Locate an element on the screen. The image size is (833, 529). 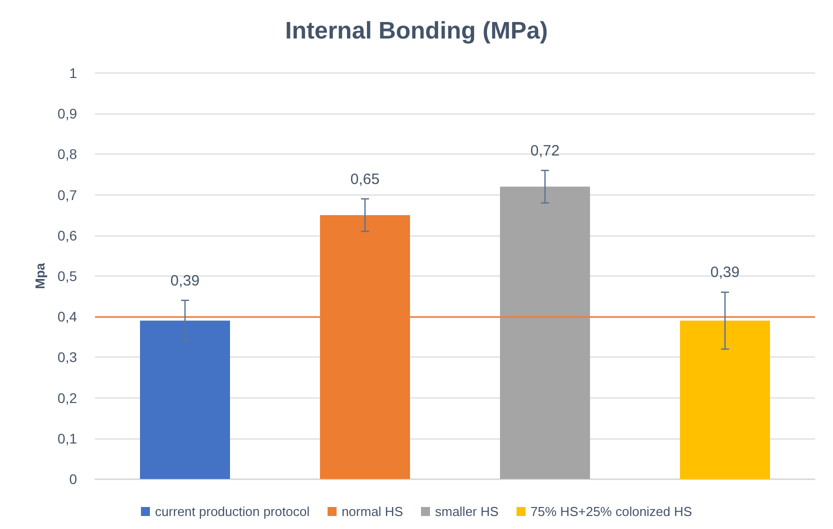
y-tick-label: 0,7 is located at coordinates (68, 194).